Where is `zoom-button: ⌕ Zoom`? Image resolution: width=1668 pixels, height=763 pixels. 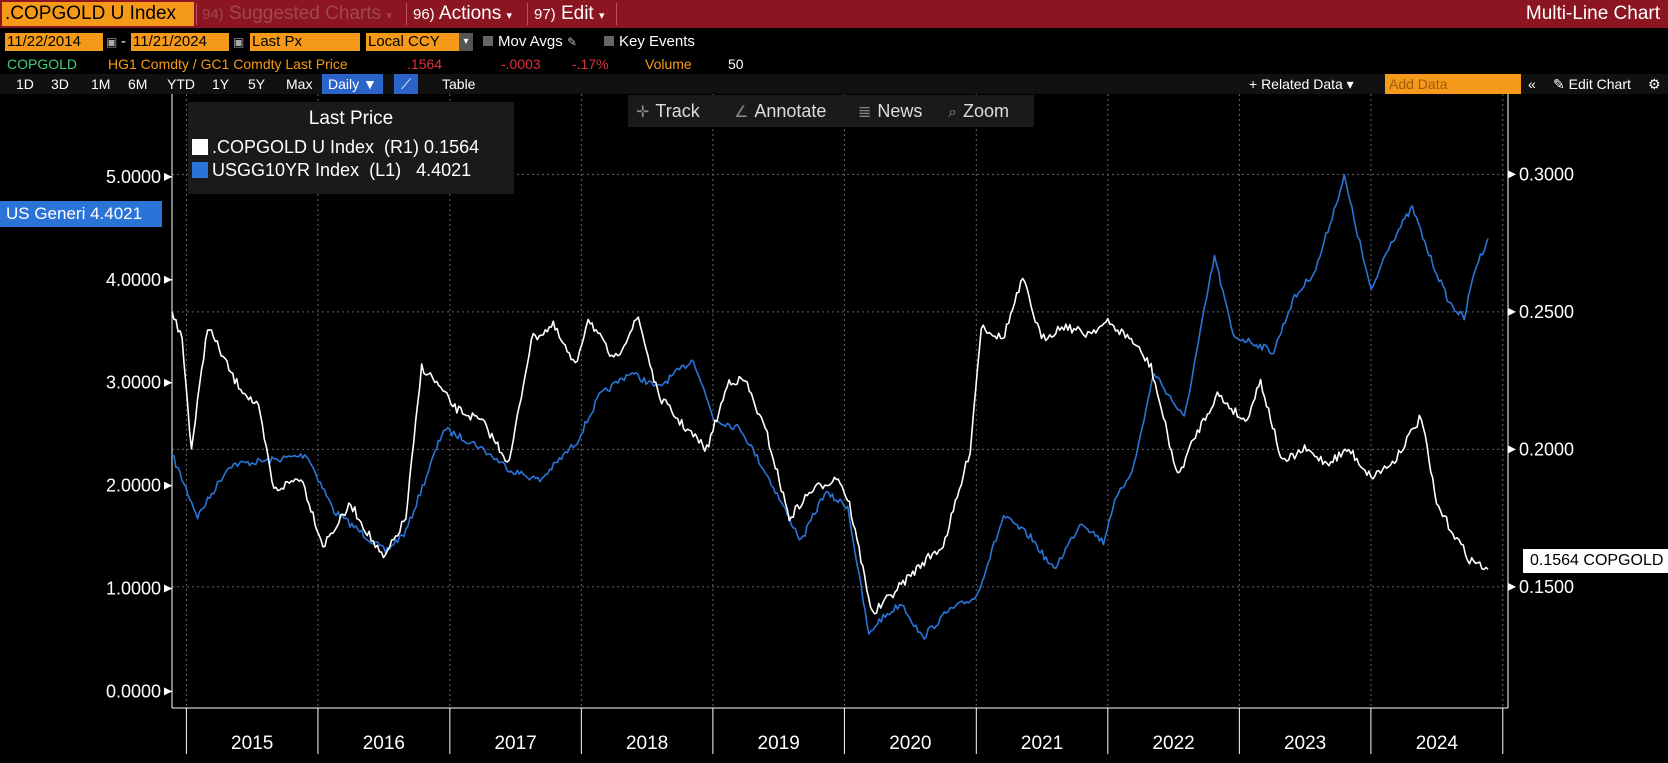 zoom-button: ⌕ Zoom is located at coordinates (978, 111).